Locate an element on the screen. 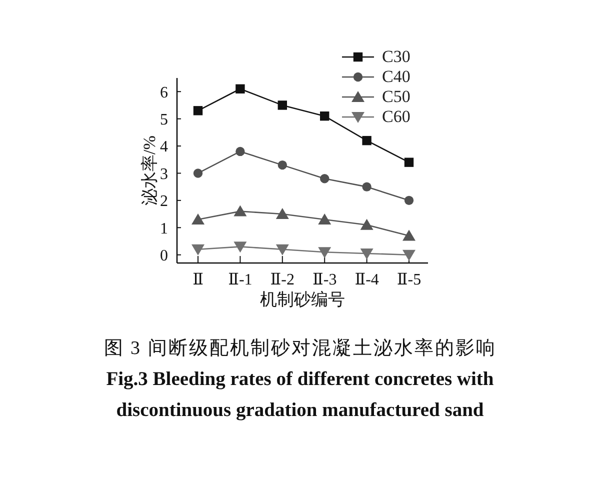  x-tick-label: Ⅱ-2 is located at coordinates (282, 279).